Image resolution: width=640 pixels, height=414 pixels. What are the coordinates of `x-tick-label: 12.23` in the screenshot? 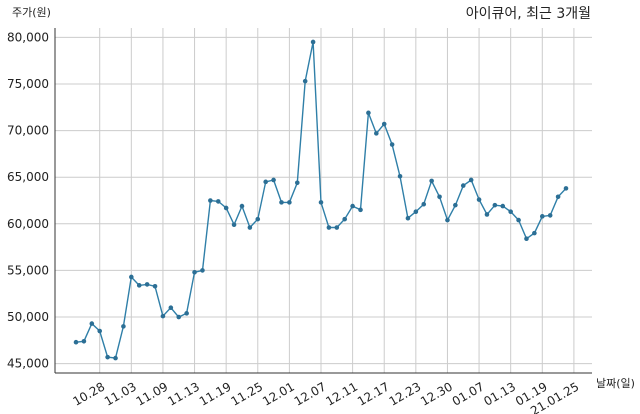 It's located at (405, 393).